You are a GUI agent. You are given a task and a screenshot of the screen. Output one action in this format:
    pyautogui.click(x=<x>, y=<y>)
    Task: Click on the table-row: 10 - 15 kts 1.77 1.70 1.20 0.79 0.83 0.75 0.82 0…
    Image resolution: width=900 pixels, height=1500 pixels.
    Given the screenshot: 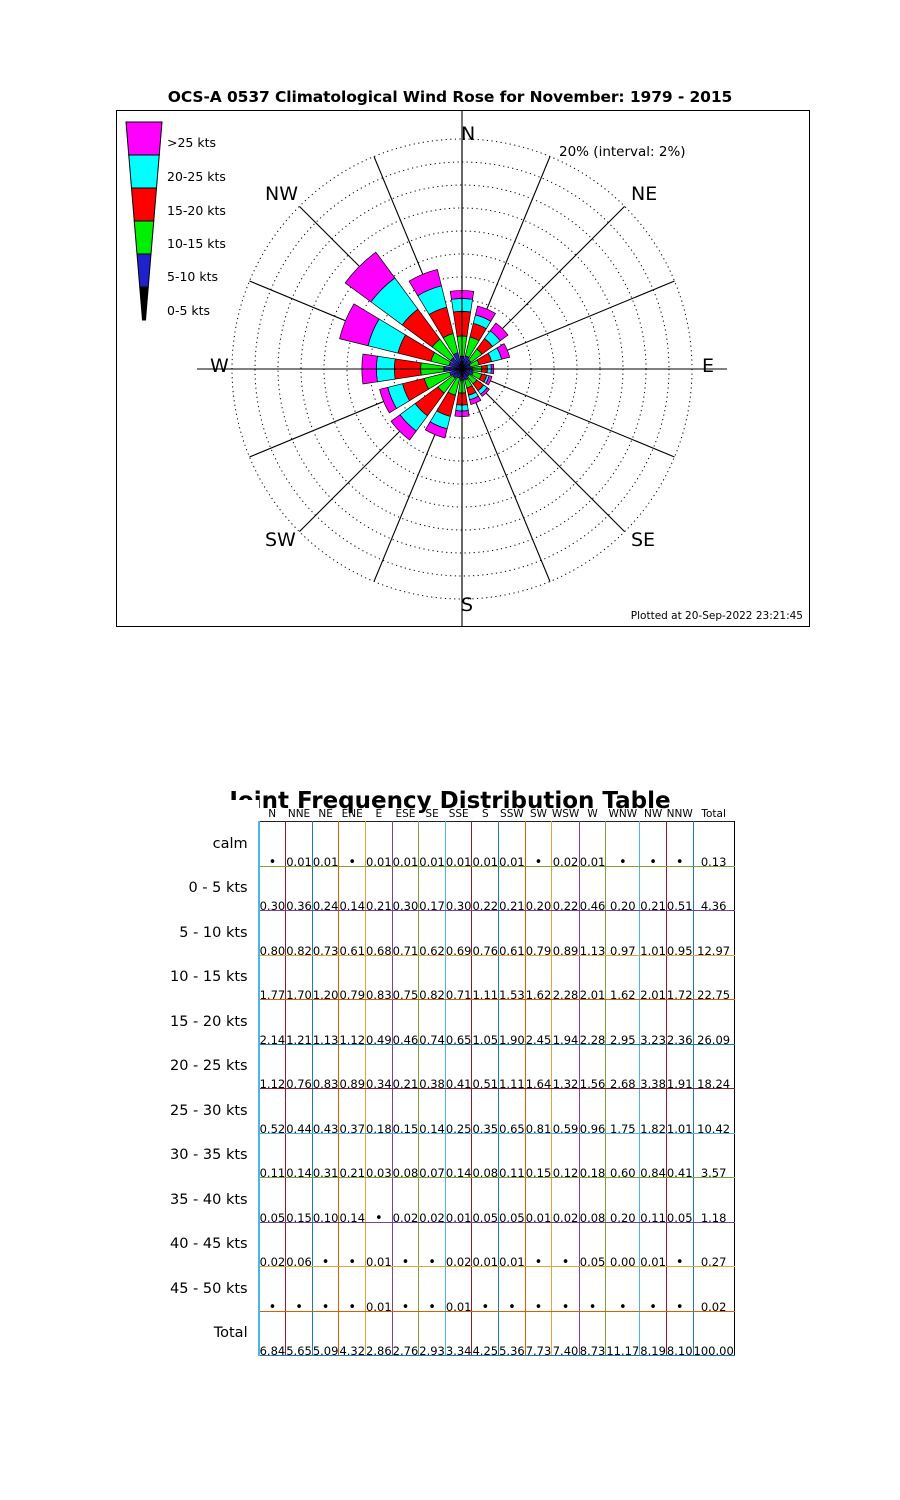 What is the action you would take?
    pyautogui.click(x=452, y=978)
    